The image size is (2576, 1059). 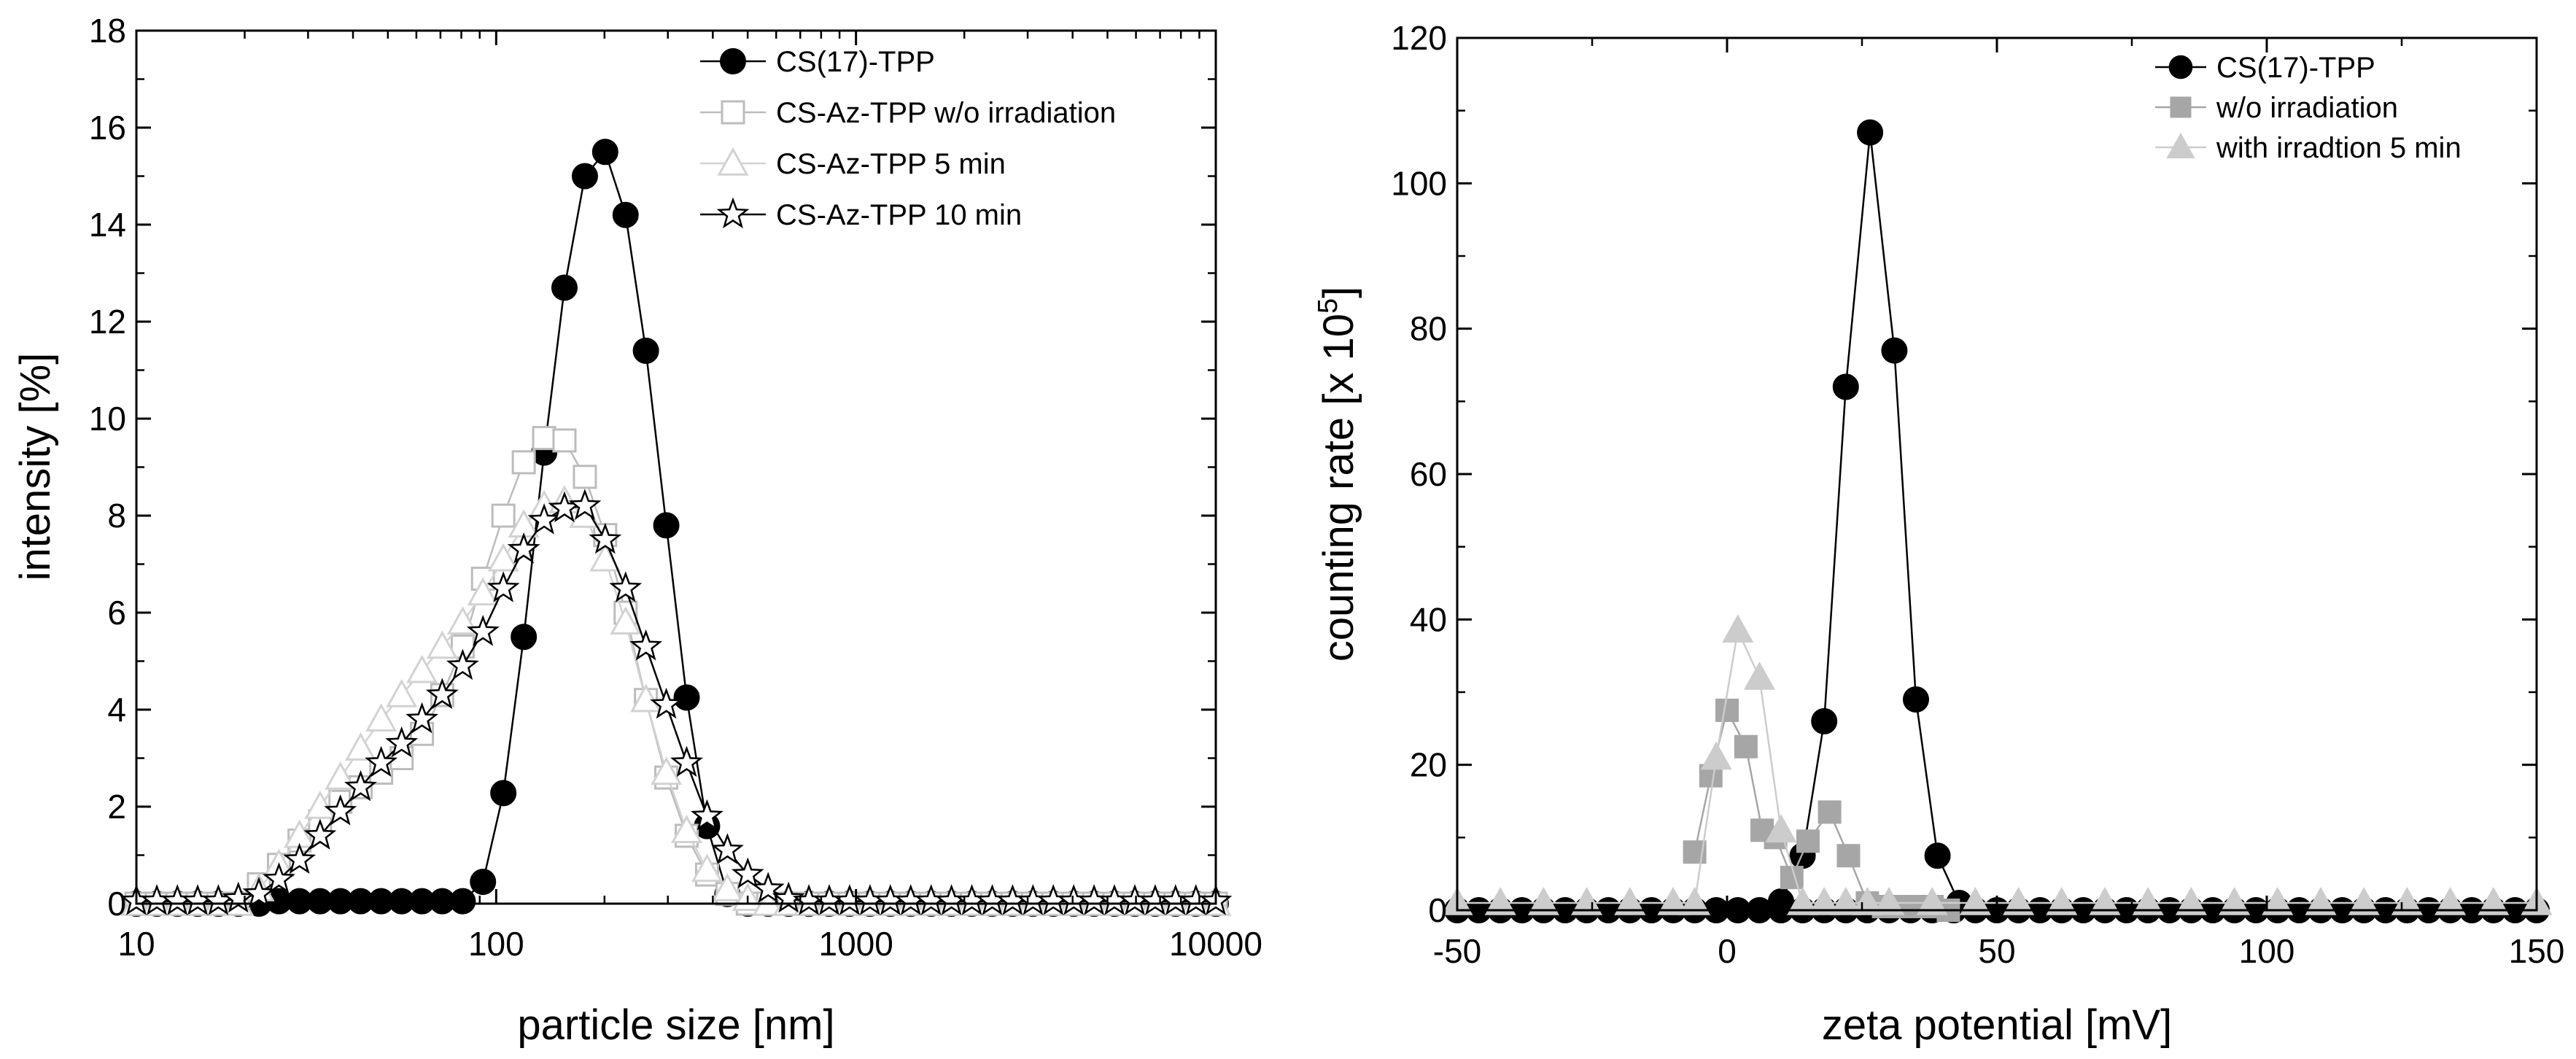 What do you see at coordinates (117, 904) in the screenshot?
I see `intensity-y-tick-label: 0` at bounding box center [117, 904].